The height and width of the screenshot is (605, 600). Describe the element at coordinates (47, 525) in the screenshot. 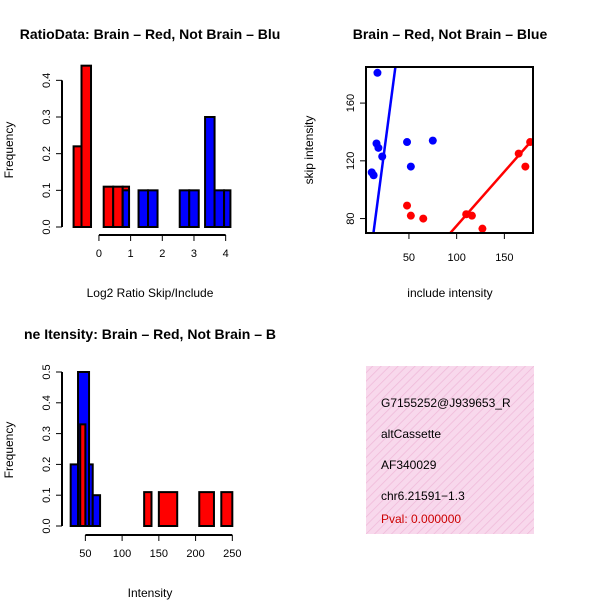

I see `hist3-y-tick-label: 0.0` at that location.